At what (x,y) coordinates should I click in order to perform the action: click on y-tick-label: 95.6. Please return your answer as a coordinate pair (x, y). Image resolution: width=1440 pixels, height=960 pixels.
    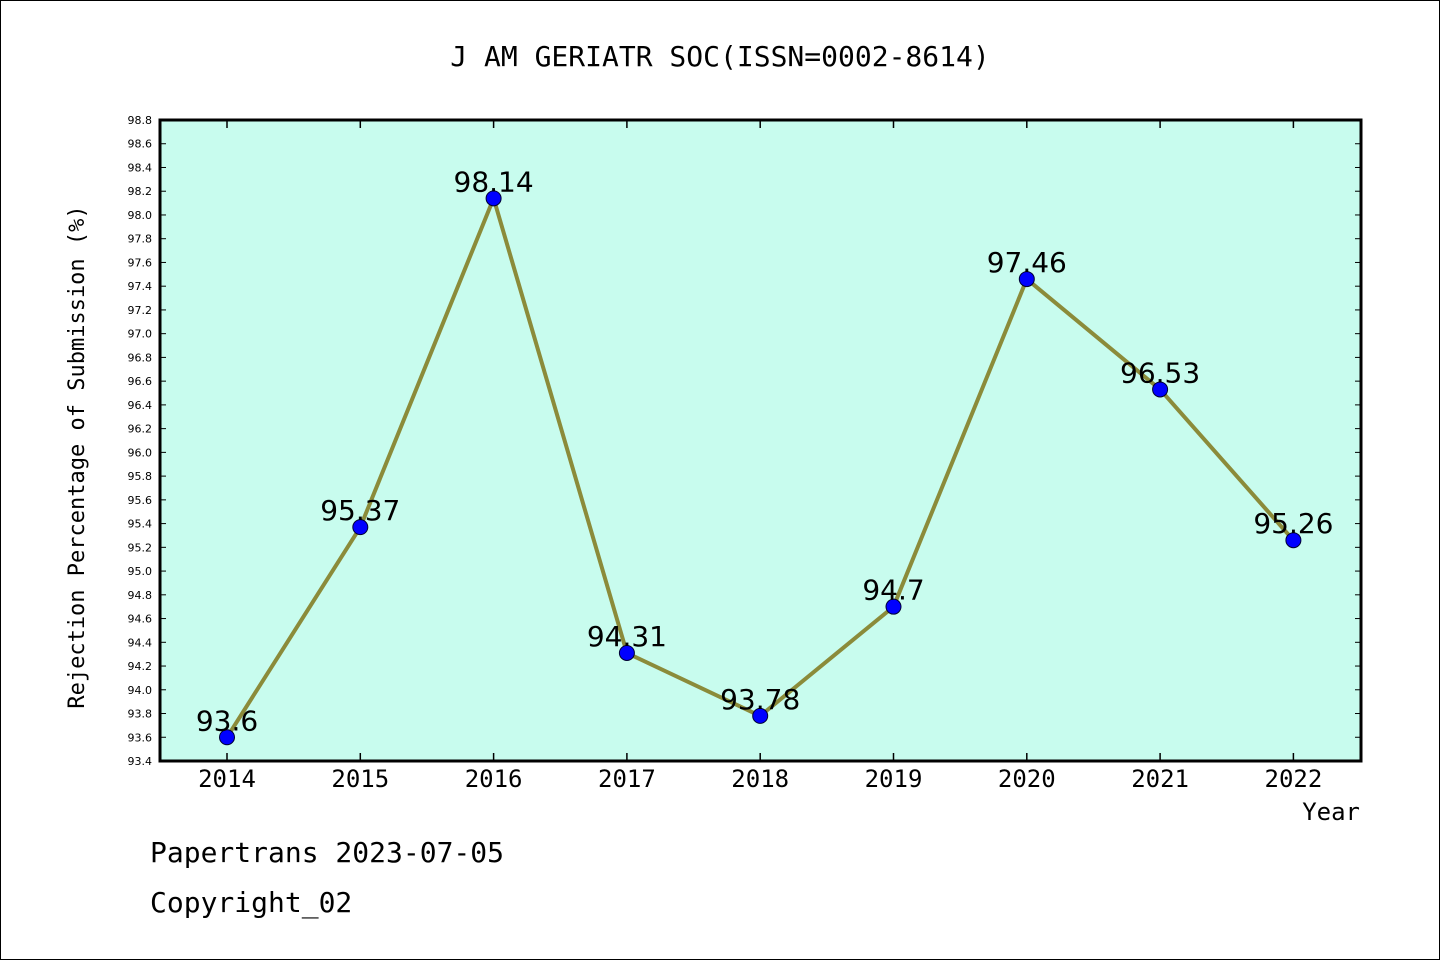
    Looking at the image, I should click on (140, 500).